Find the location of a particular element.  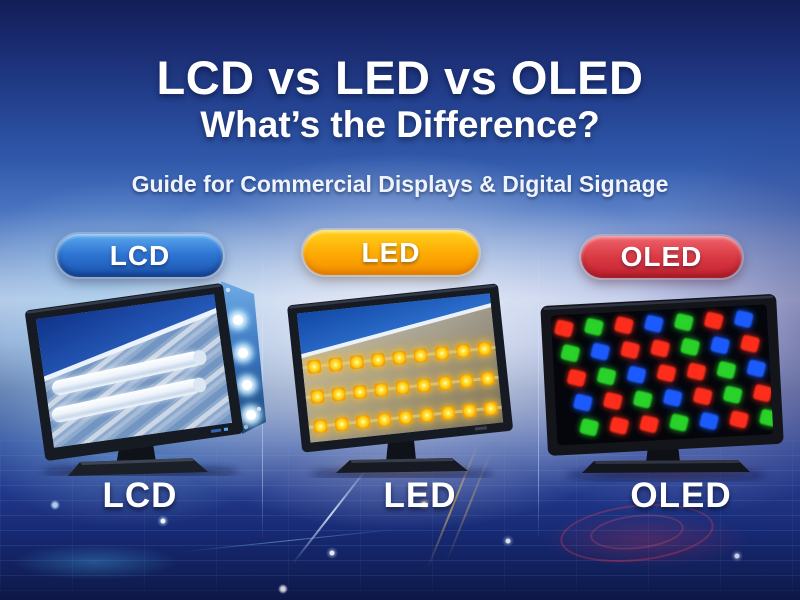

ccfl-side-bulbs is located at coordinates (244, 367).